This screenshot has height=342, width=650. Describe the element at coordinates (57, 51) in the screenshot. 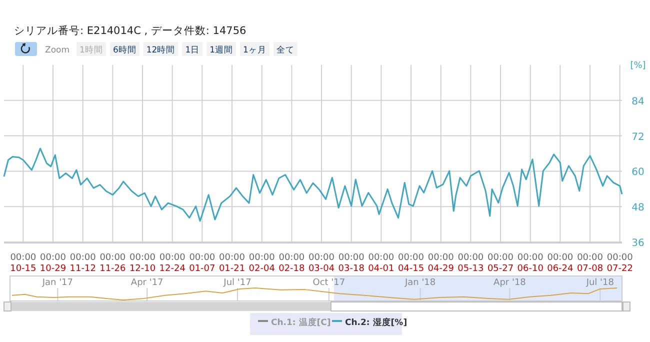

I see `text: Zoom` at that location.